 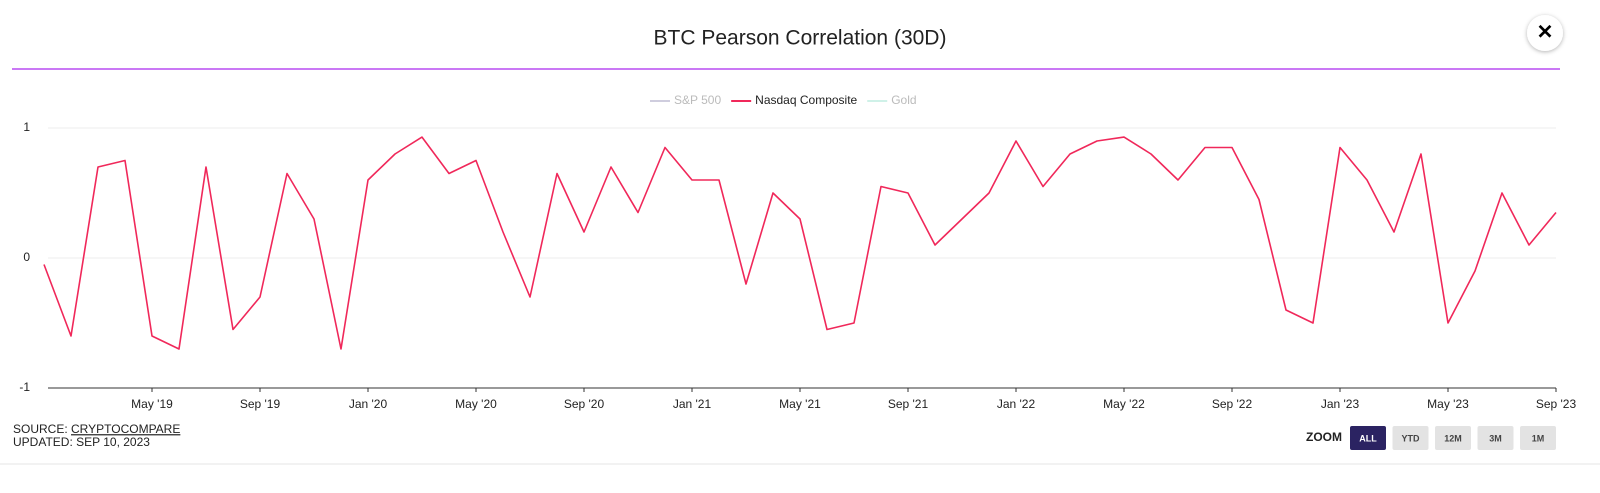 I want to click on zoom-button-label: ALL, so click(x=1368, y=438).